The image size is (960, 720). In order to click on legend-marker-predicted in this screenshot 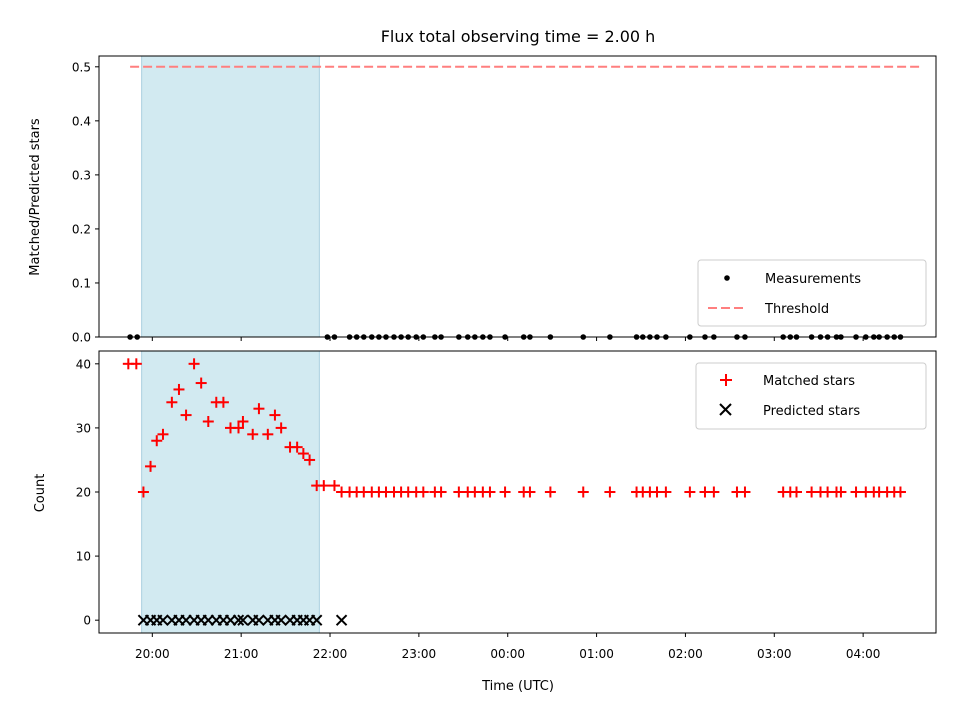, I will do `click(725, 409)`.